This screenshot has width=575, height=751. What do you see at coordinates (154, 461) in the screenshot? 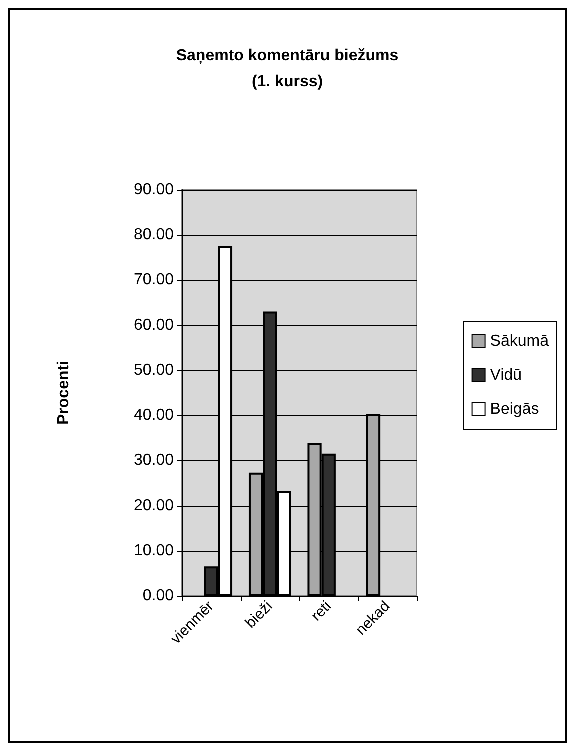
I see `y-tick-label: 30.00` at bounding box center [154, 461].